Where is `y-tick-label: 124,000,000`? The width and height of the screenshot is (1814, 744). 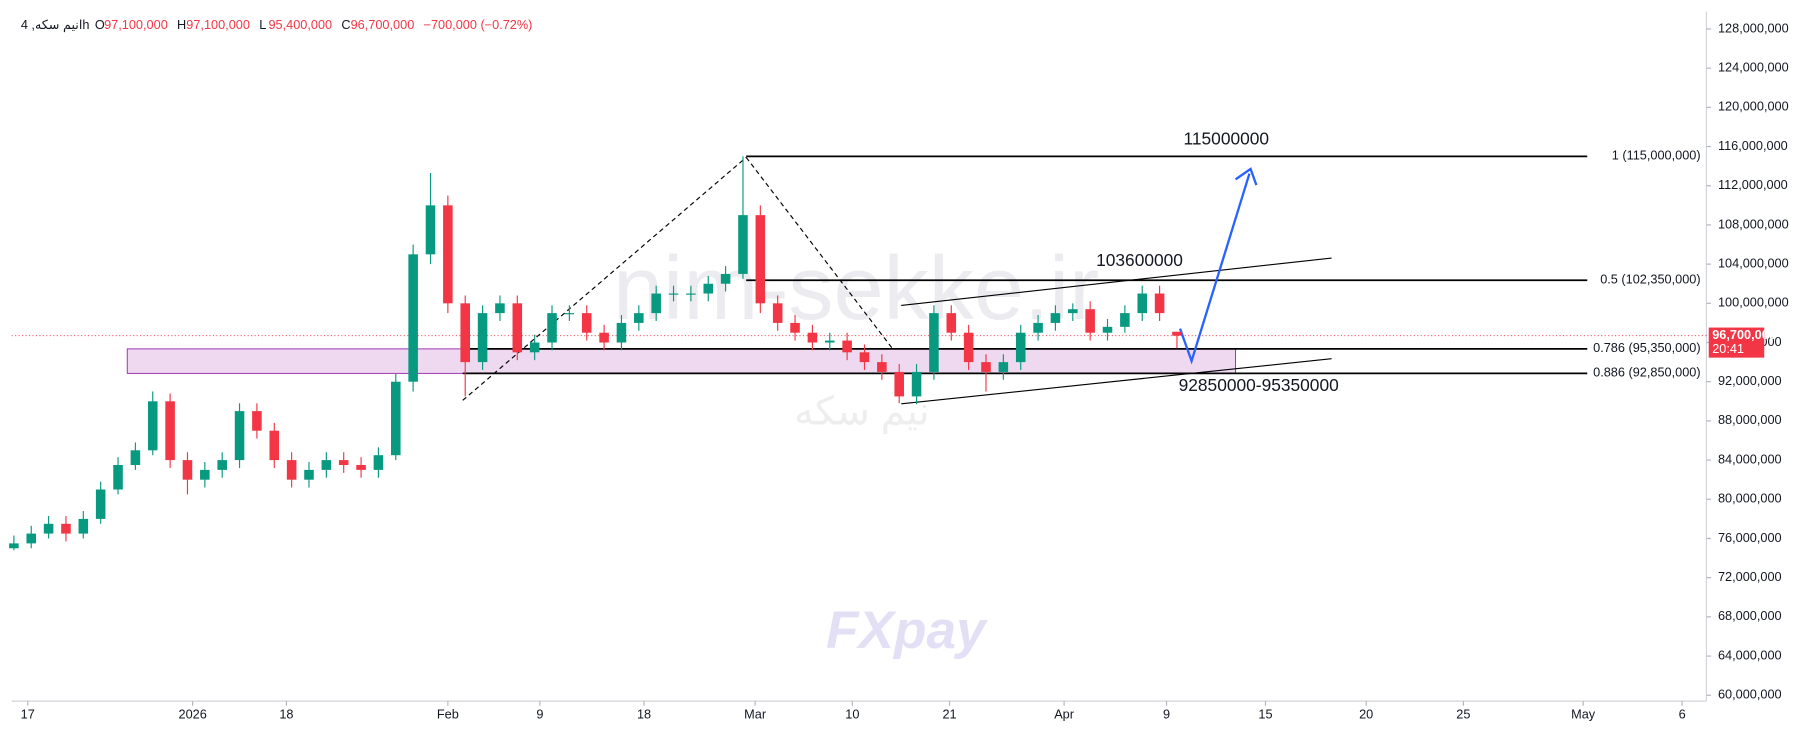 y-tick-label: 124,000,000 is located at coordinates (1753, 67).